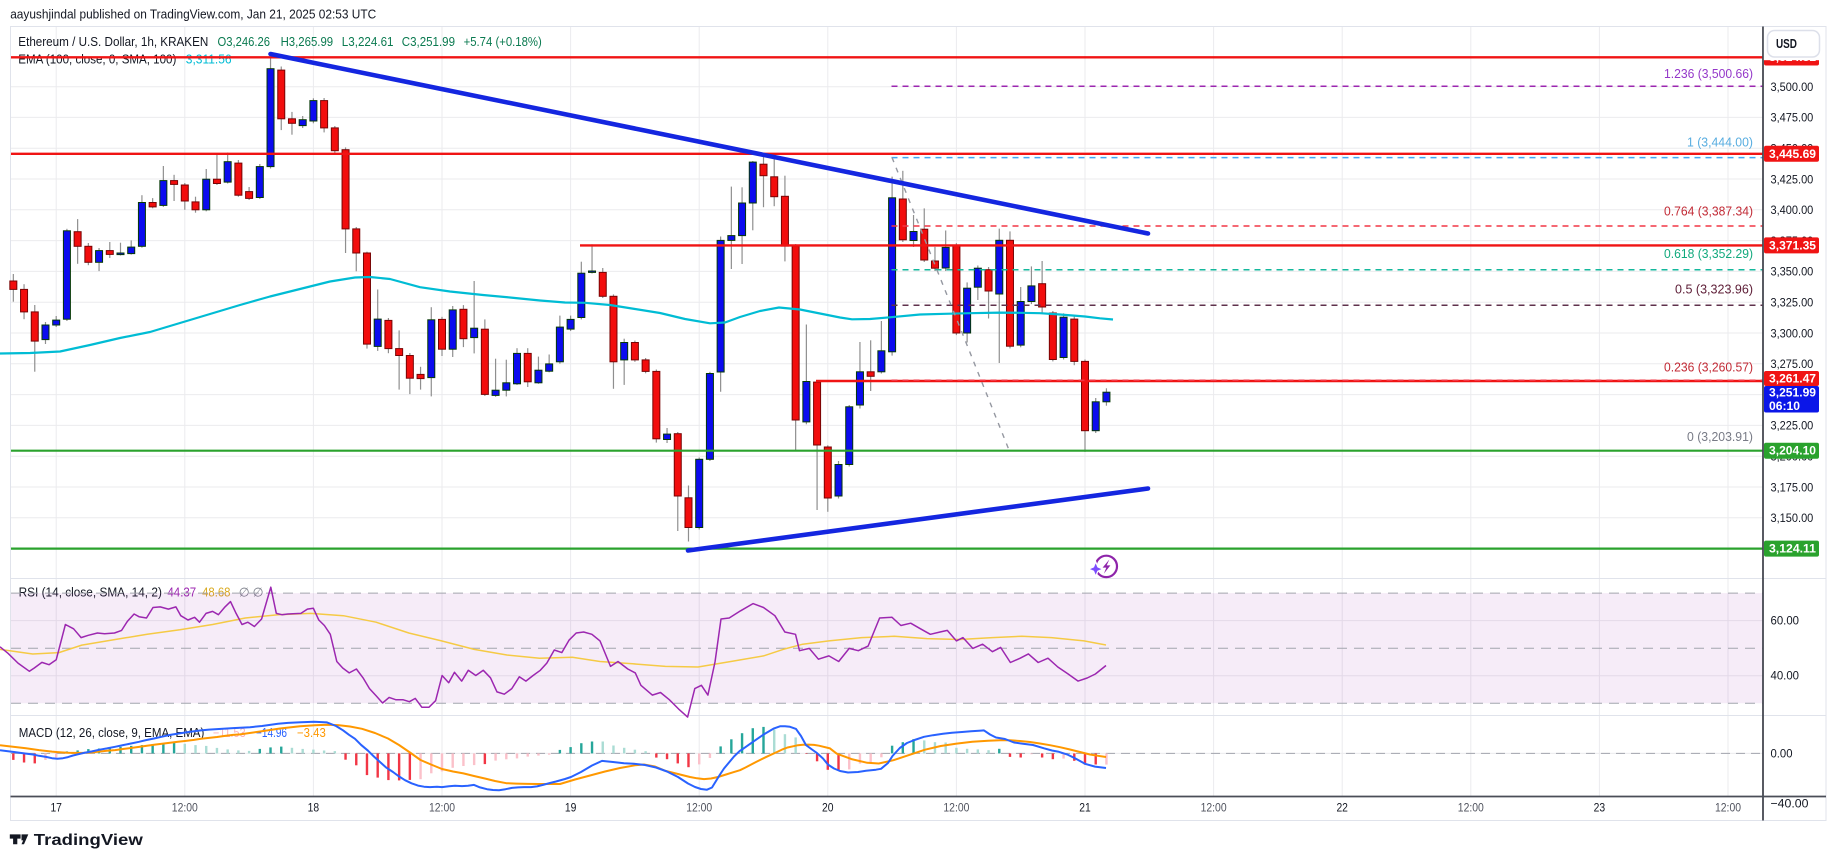 The height and width of the screenshot is (862, 1835). I want to click on svg-text: RSI (14, close, SMA, 14, 2), so click(90, 593).